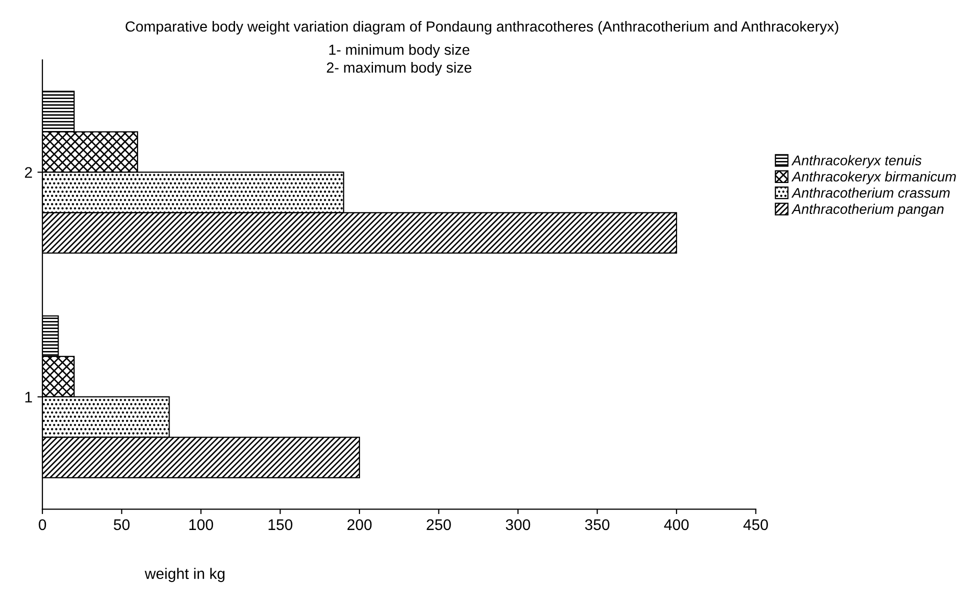 The height and width of the screenshot is (599, 964). I want to click on y-tick-label: 2, so click(28, 172).